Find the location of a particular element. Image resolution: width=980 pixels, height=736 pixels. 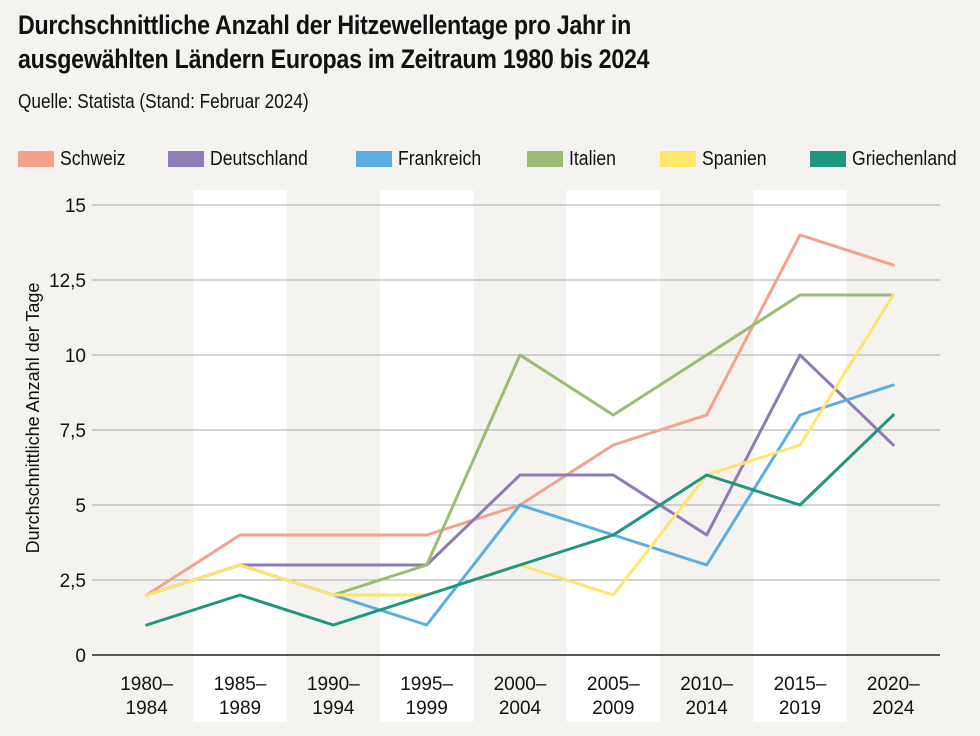

y-tick-label-2: 5 is located at coordinates (80, 506).